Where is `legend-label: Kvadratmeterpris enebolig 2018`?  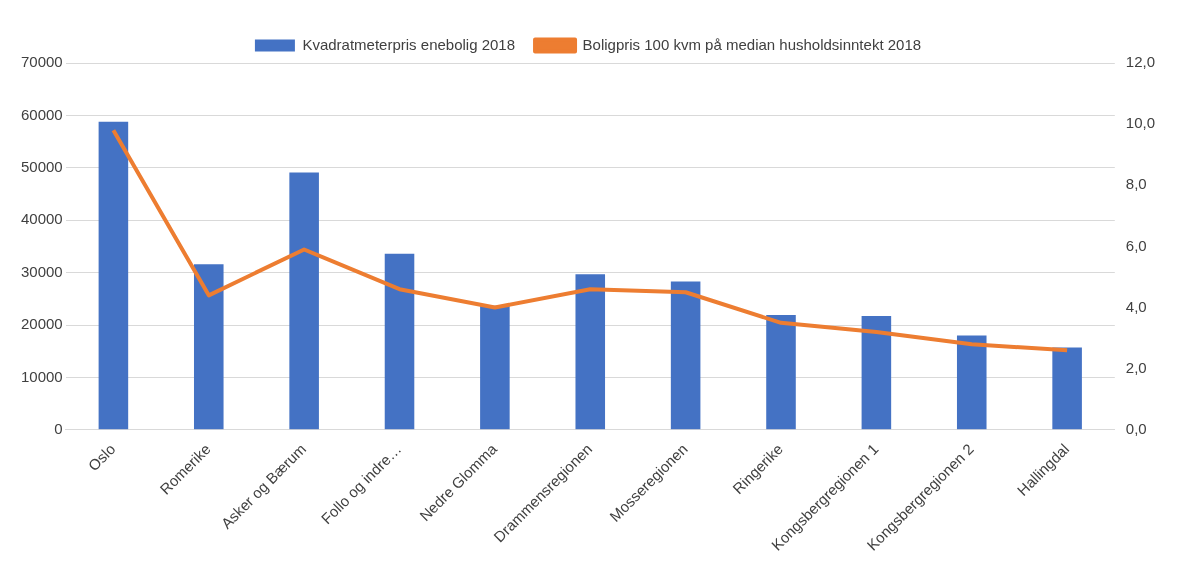
legend-label: Kvadratmeterpris enebolig 2018 is located at coordinates (409, 44).